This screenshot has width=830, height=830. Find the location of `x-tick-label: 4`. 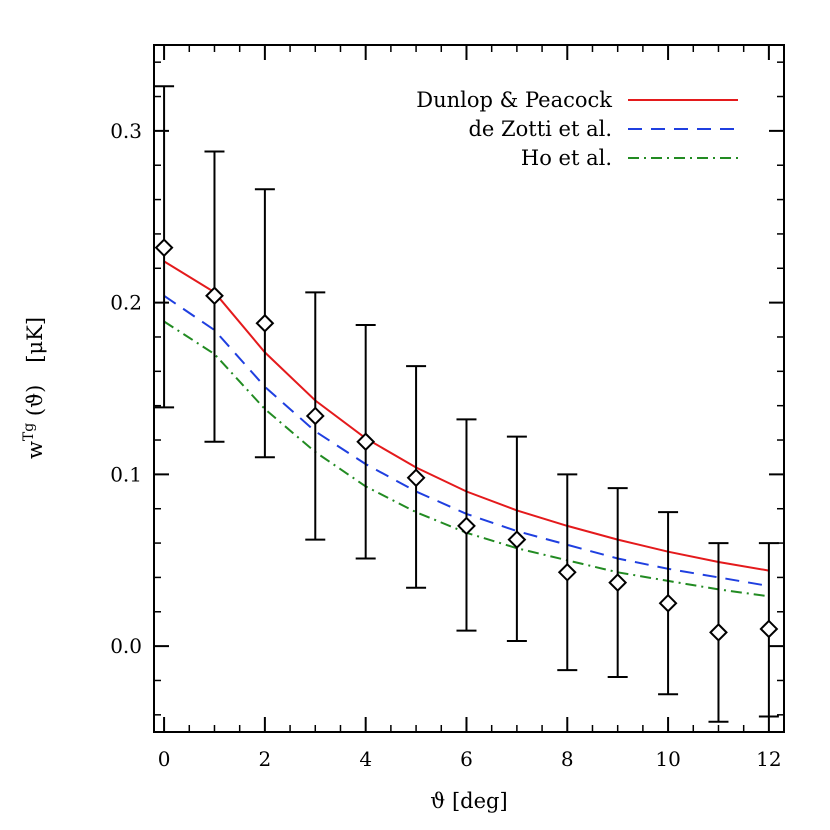

x-tick-label: 4 is located at coordinates (365, 759).